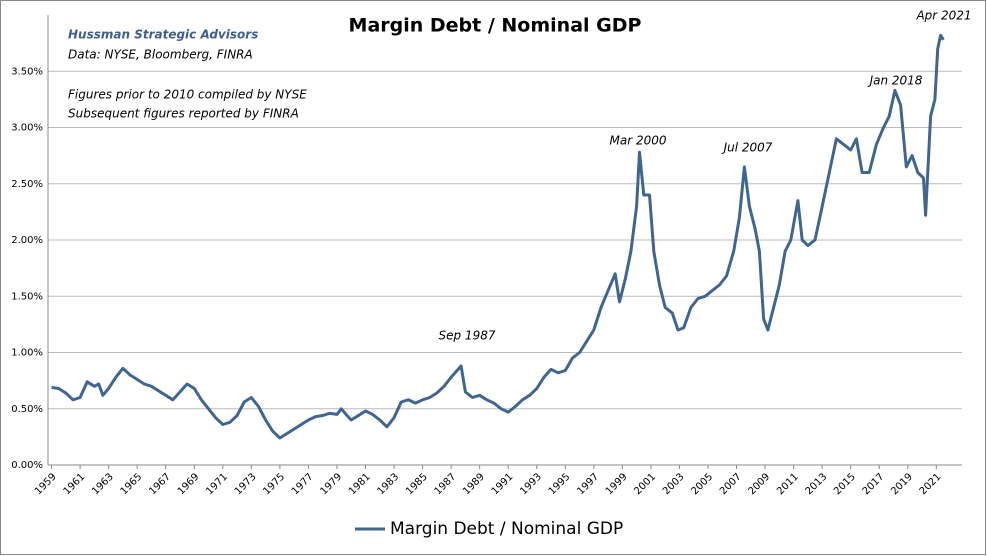 This screenshot has width=987, height=556. I want to click on annotation: Sep 1987, so click(467, 336).